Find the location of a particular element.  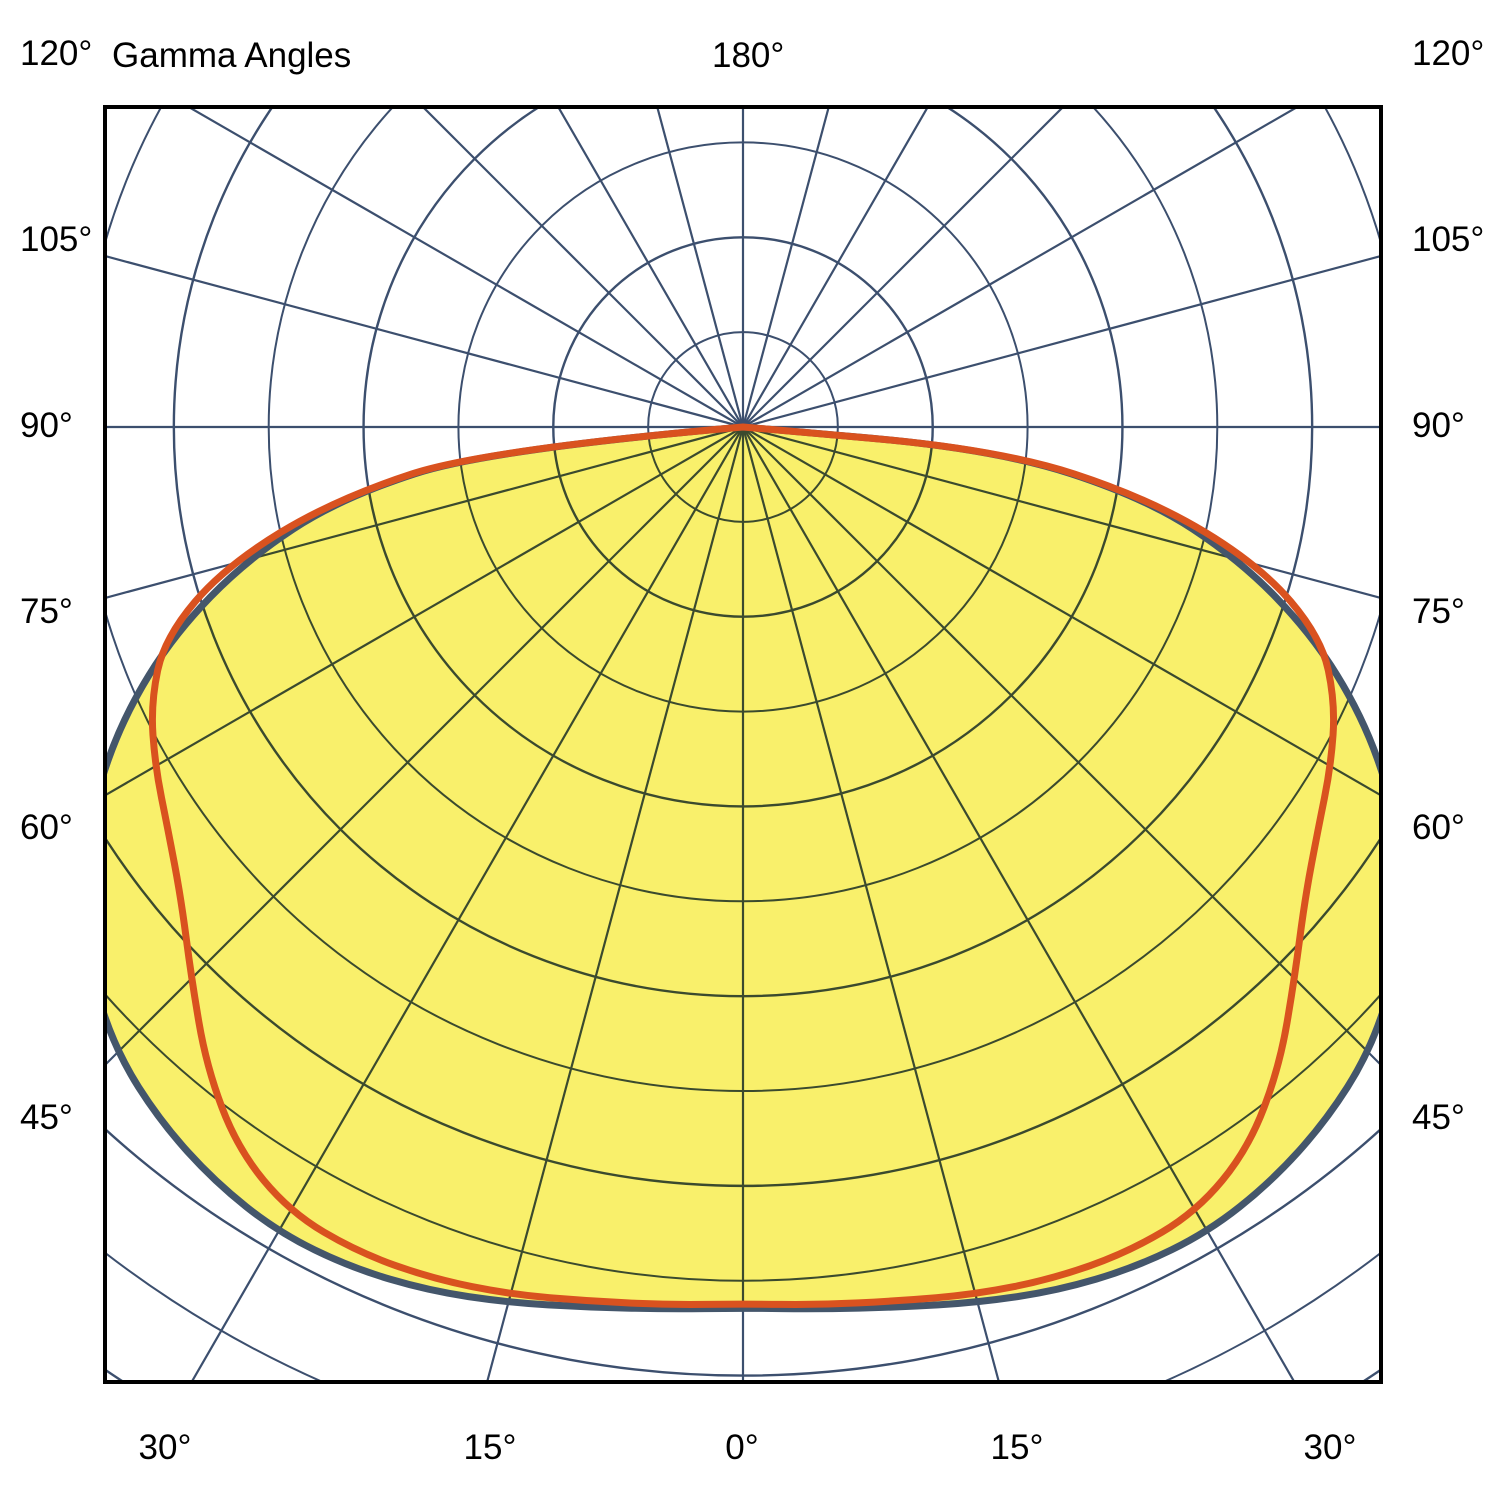

gamma-label-bottom-3: 15° is located at coordinates (1017, 1447).